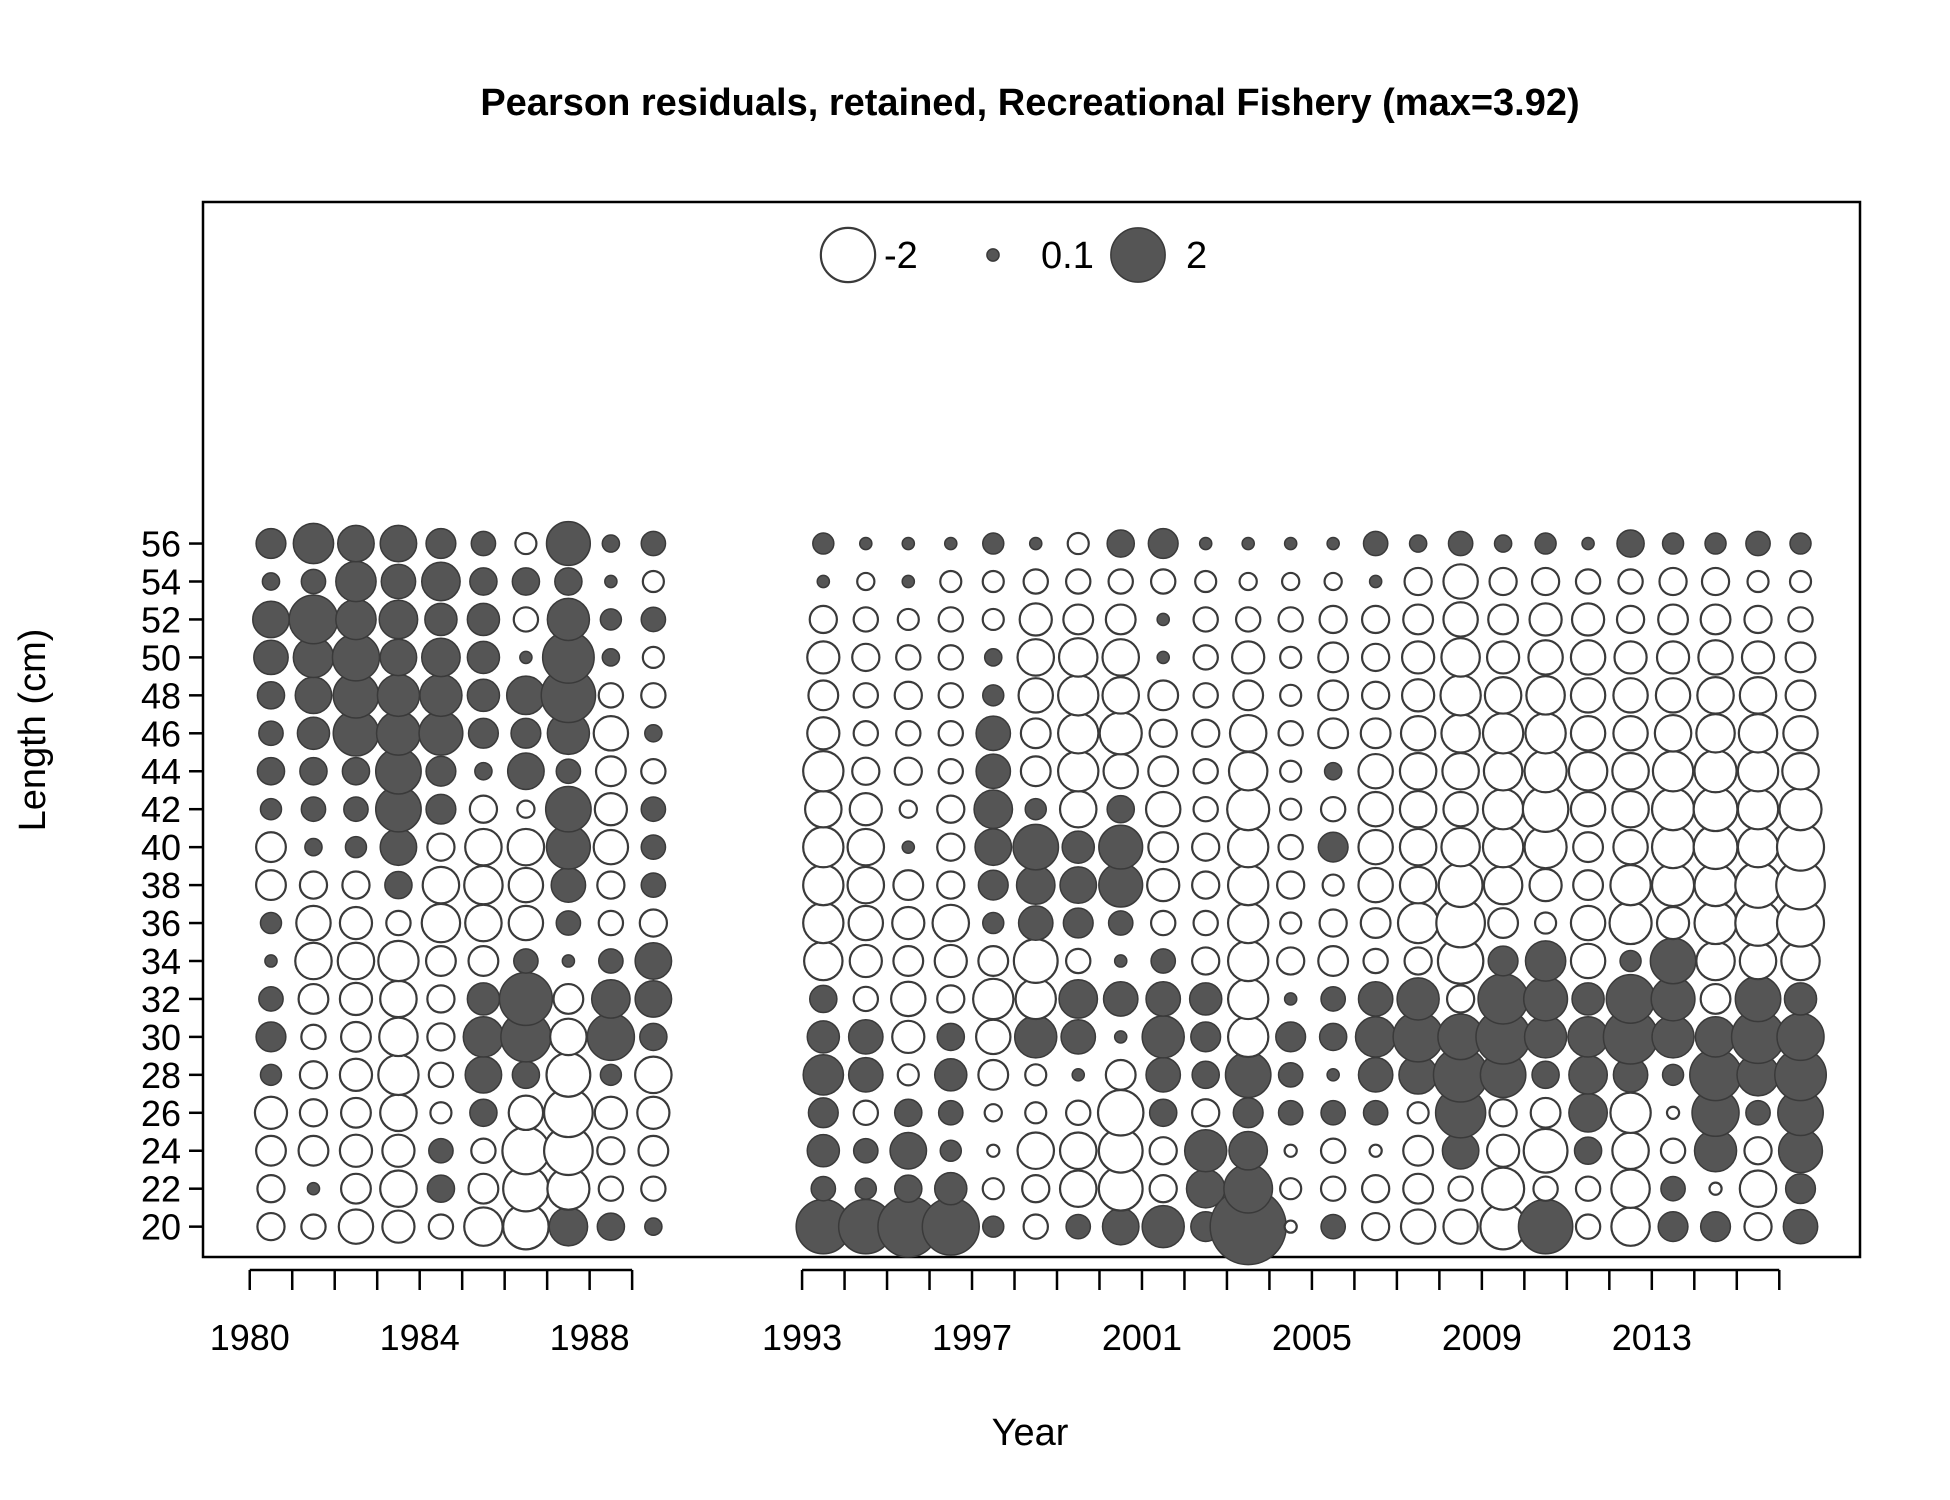  Describe the element at coordinates (161, 619) in the screenshot. I see `y-tick-label: 52` at that location.